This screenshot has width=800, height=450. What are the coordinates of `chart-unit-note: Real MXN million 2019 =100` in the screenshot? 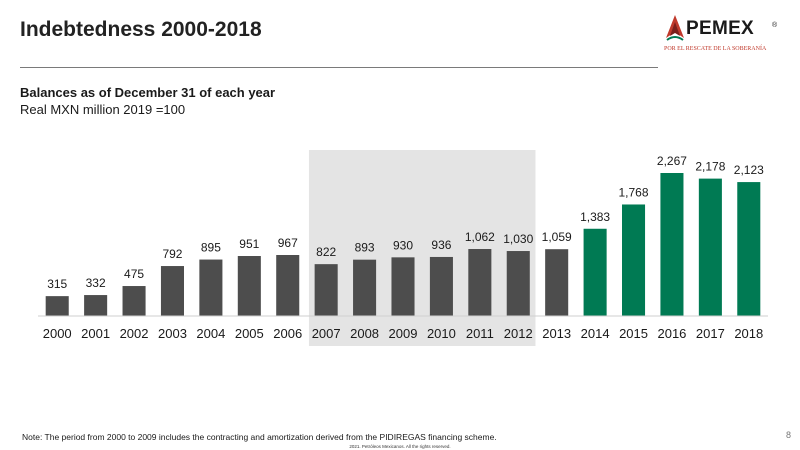 It's located at (103, 109).